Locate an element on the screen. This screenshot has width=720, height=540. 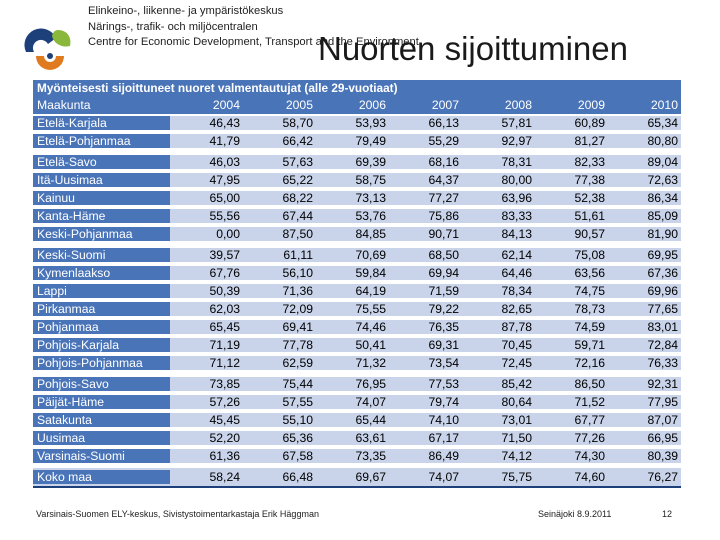
value-cell: 86,50 is located at coordinates (571, 384).